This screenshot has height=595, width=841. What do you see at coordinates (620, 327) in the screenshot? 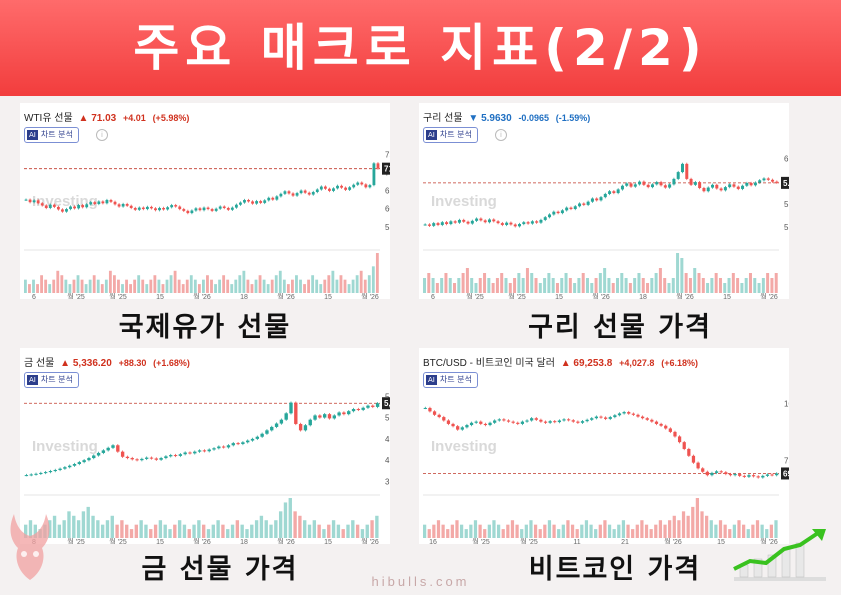
I see `caption-copper: 구리 선물 가격` at bounding box center [620, 327].